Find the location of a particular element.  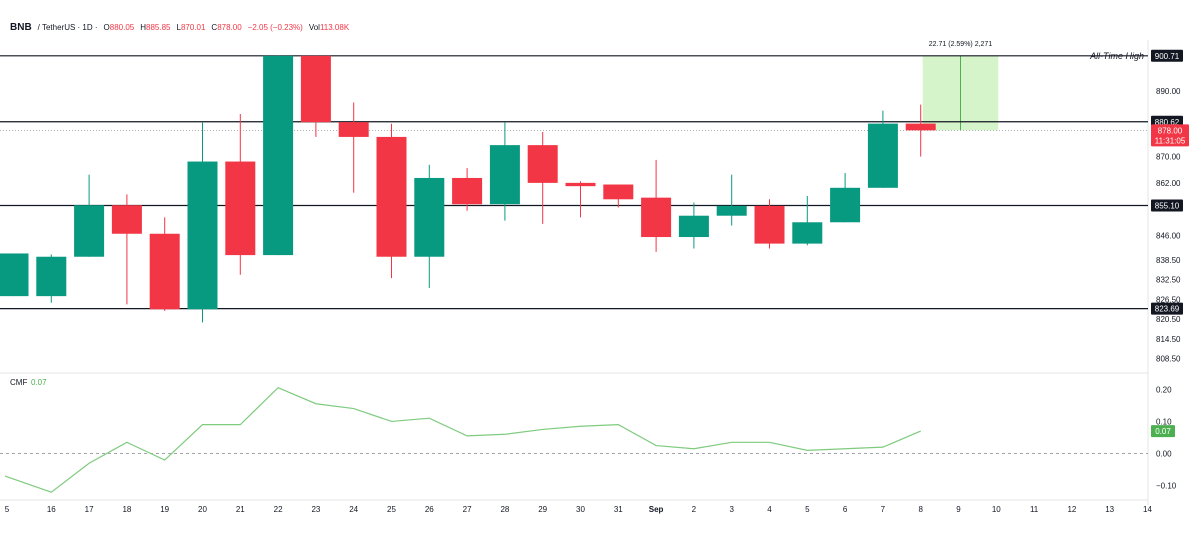

current-price-tag is located at coordinates (1170, 135).